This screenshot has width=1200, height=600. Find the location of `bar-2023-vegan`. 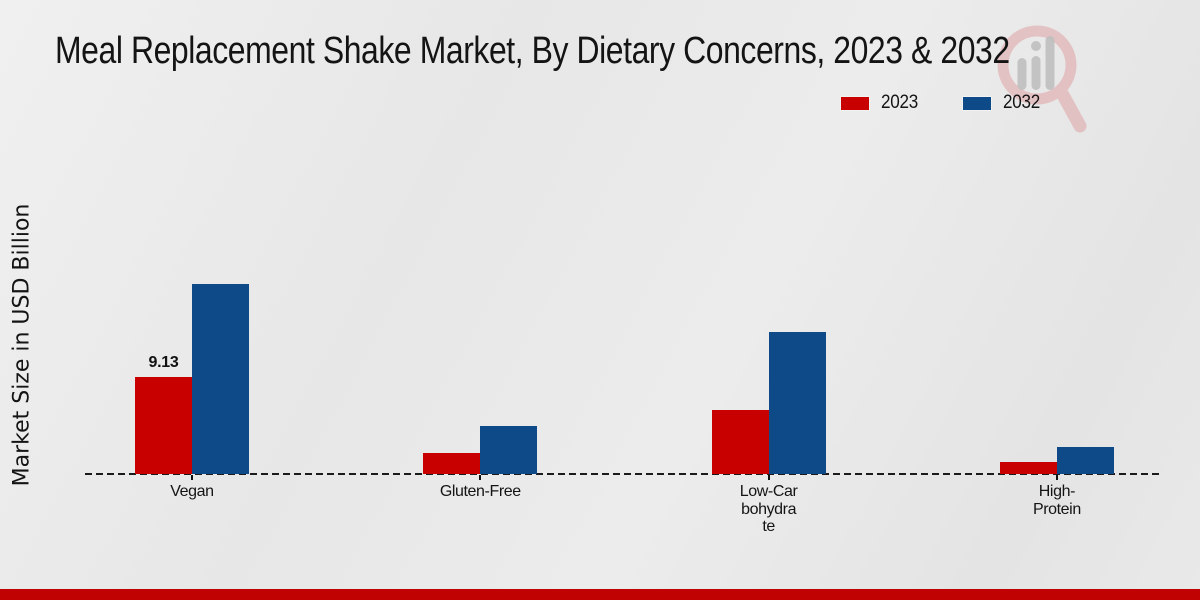

bar-2023-vegan is located at coordinates (163, 425).